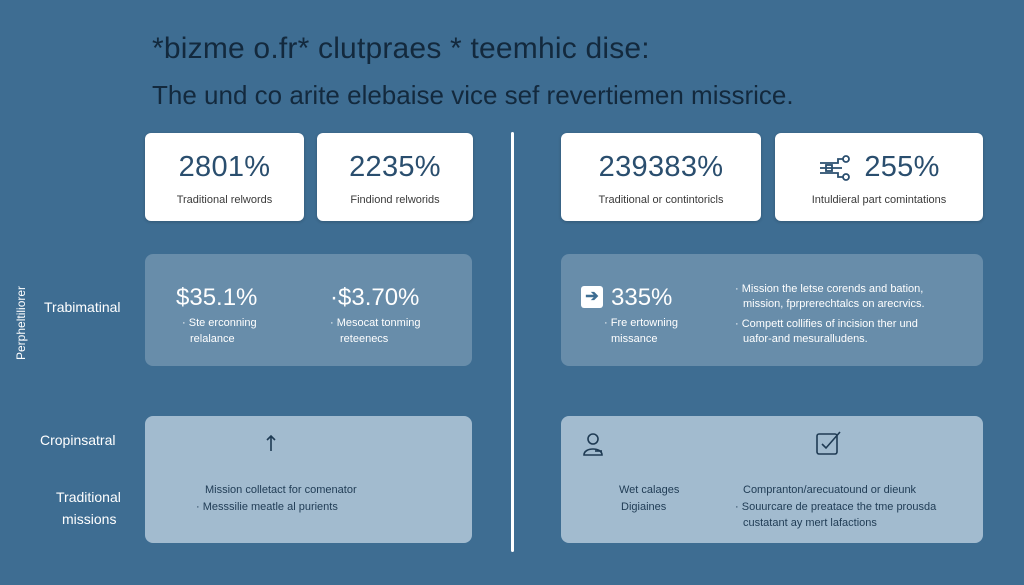  What do you see at coordinates (219, 323) in the screenshot?
I see `mid-left-text-a1: · Ste erconning` at bounding box center [219, 323].